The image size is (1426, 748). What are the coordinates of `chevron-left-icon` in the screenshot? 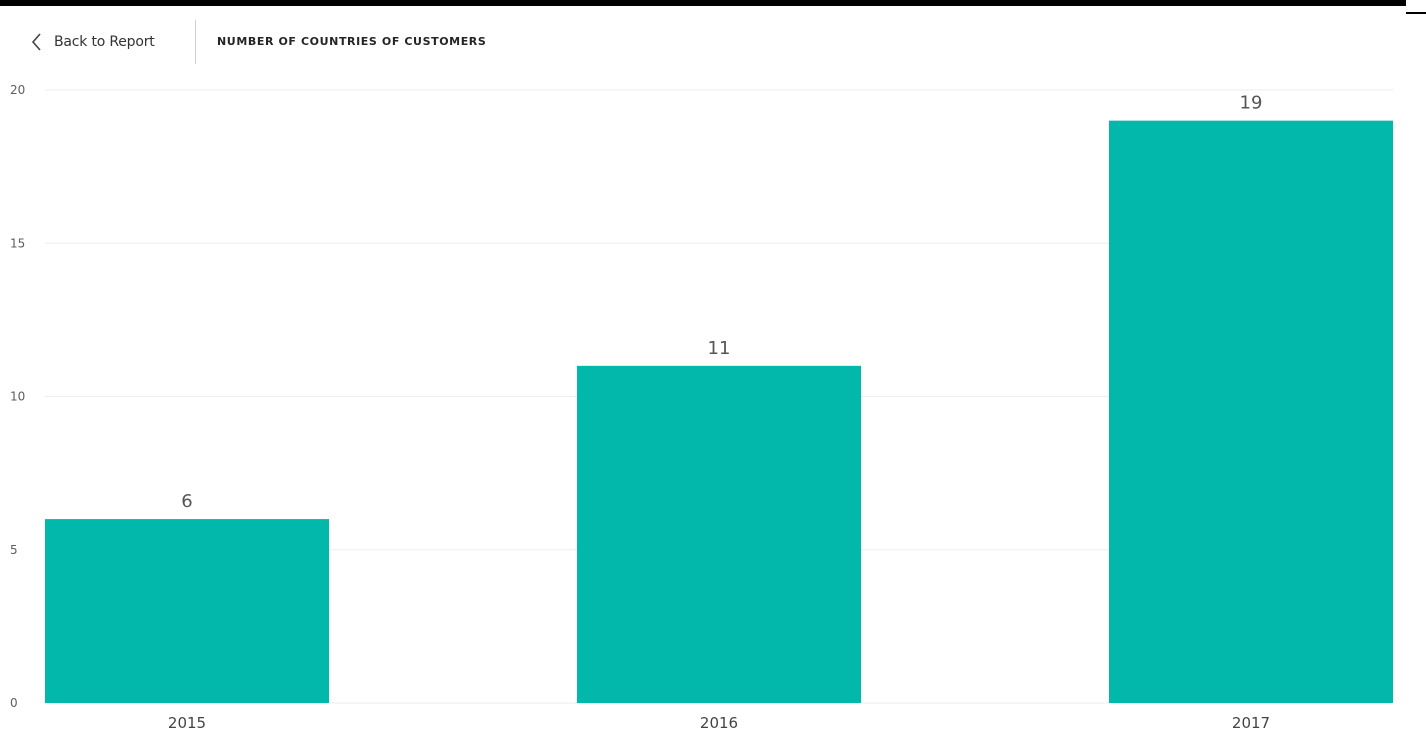 It's located at (37, 42).